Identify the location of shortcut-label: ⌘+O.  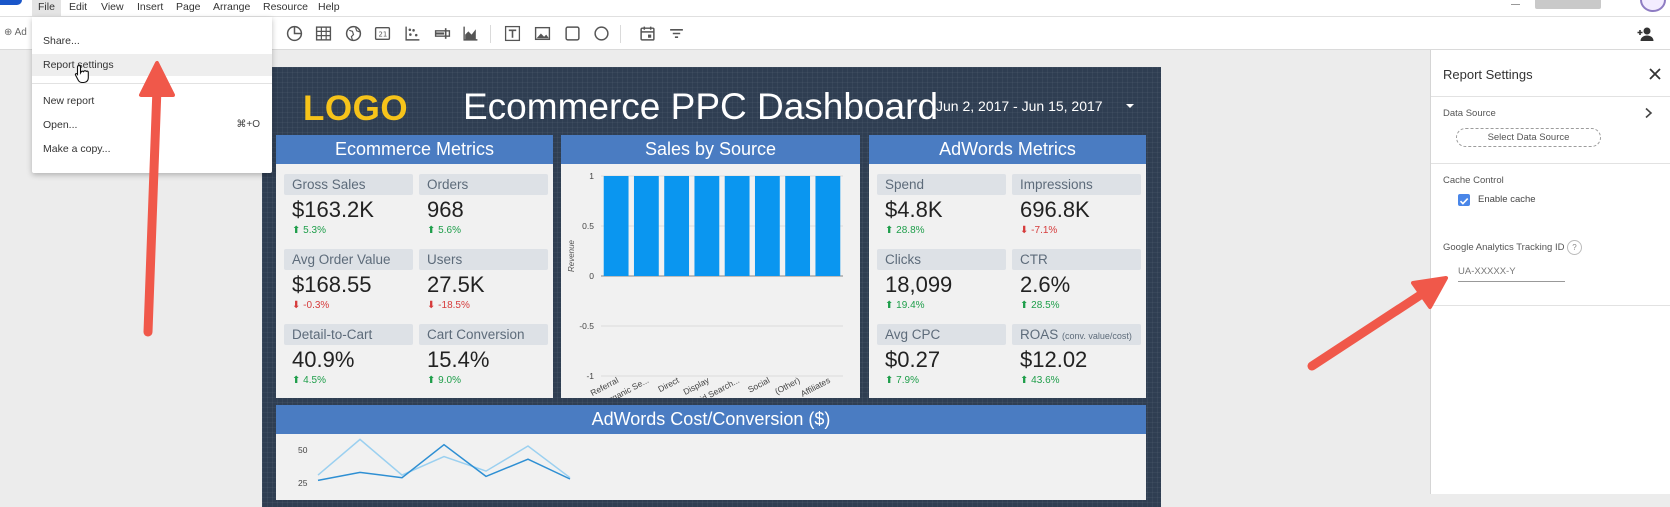
(248, 124).